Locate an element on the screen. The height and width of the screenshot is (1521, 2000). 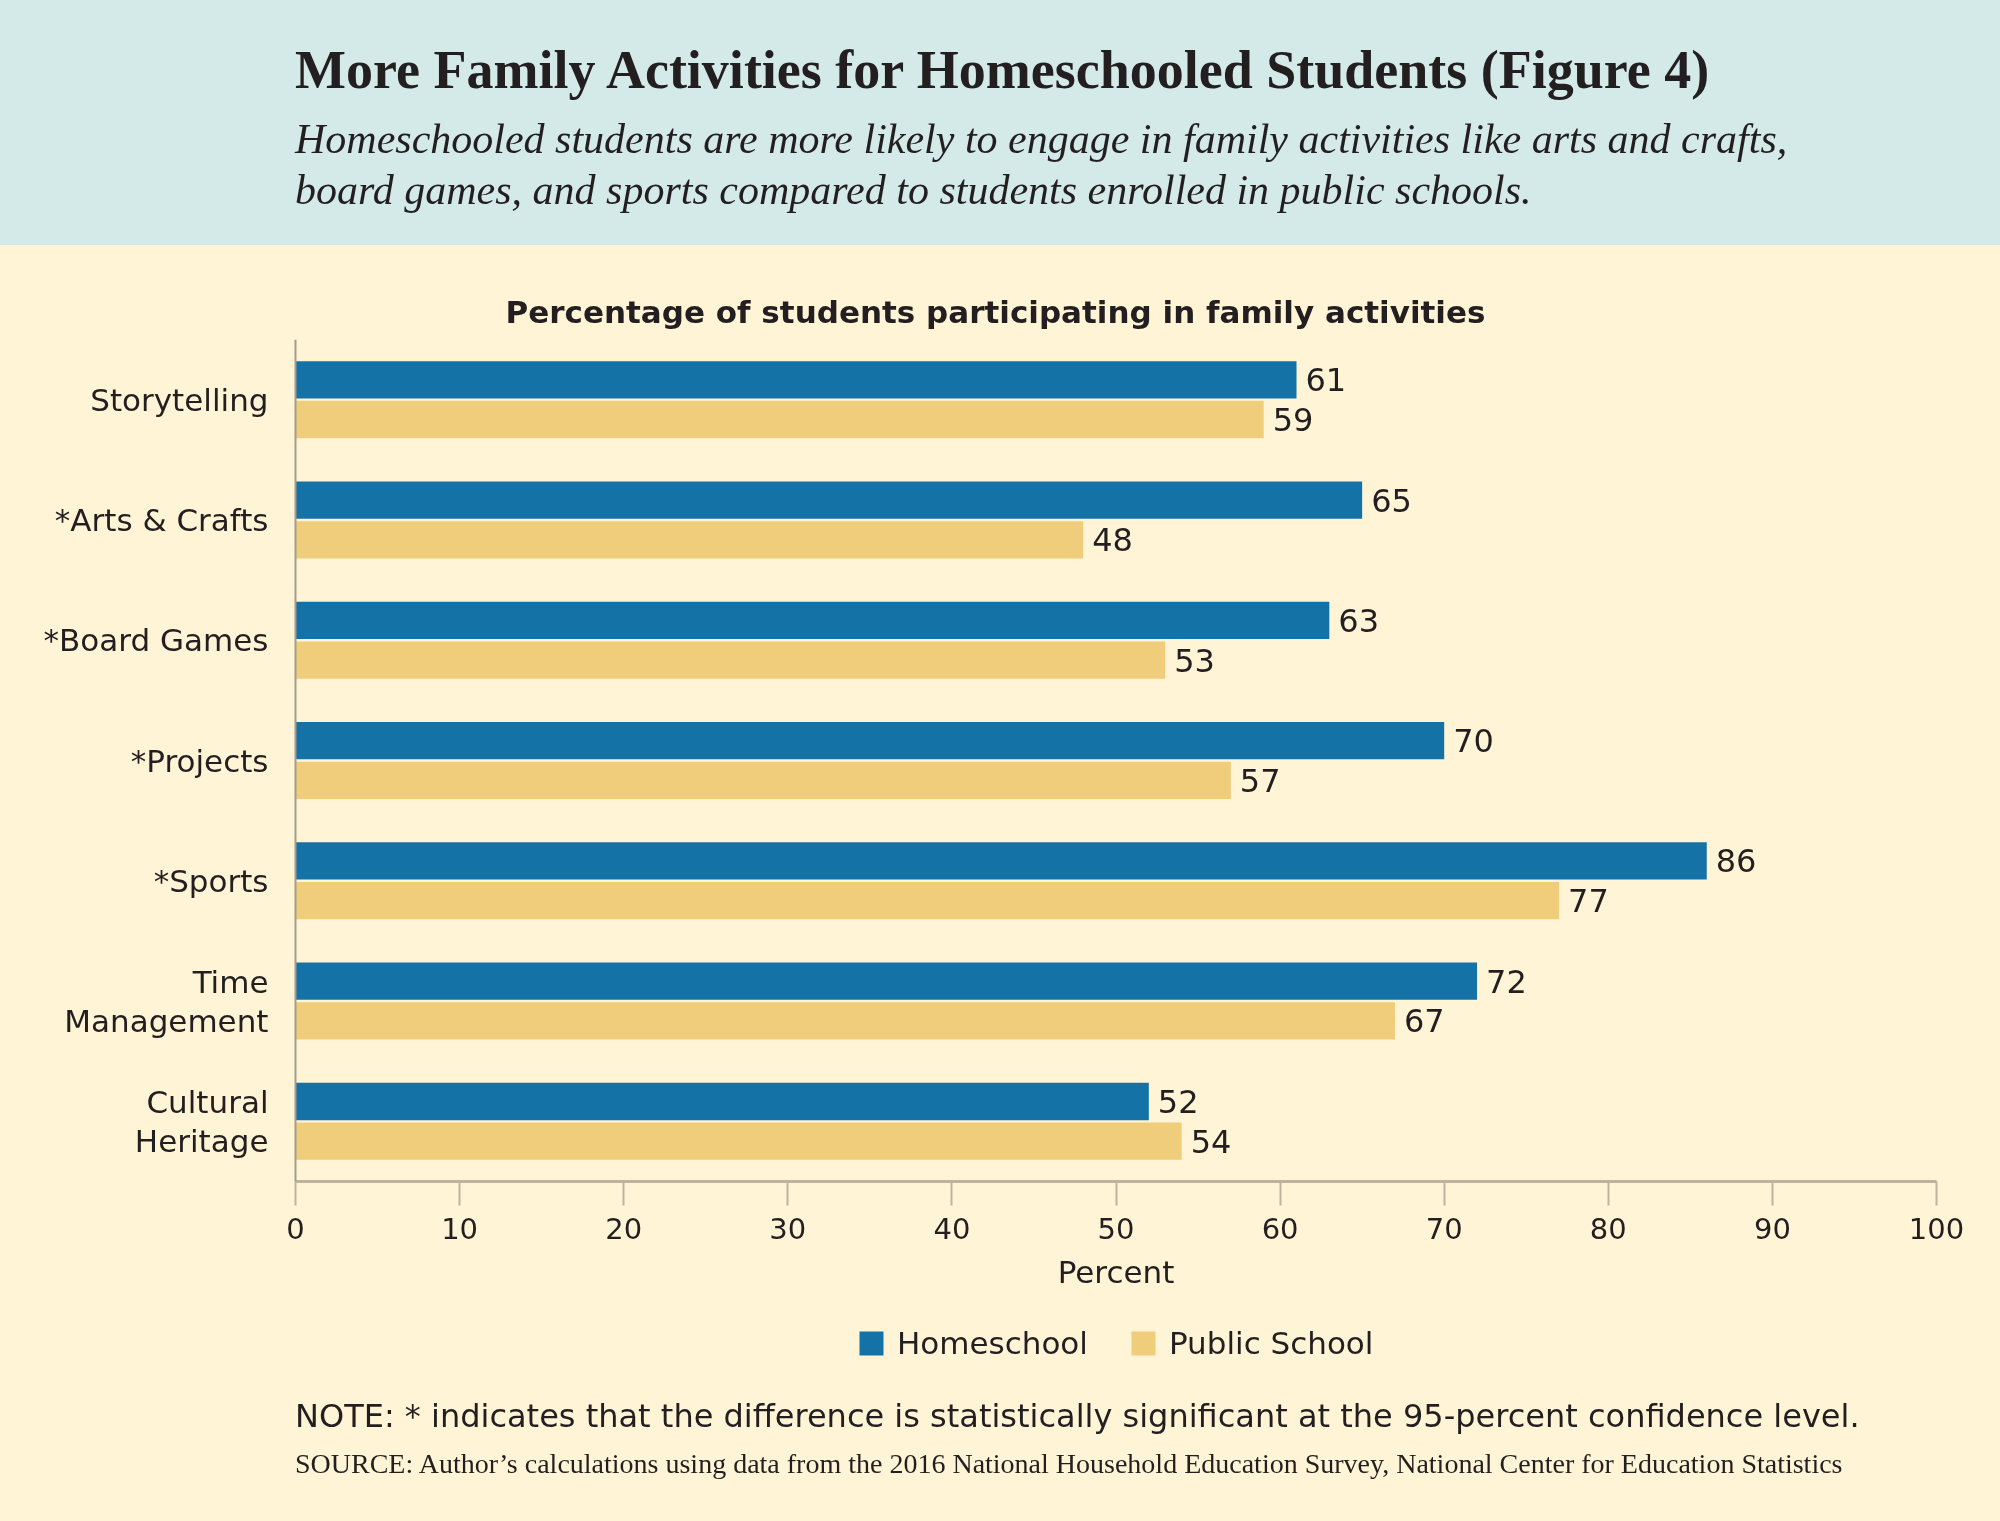
x-tick-label: 70 is located at coordinates (1444, 1228).